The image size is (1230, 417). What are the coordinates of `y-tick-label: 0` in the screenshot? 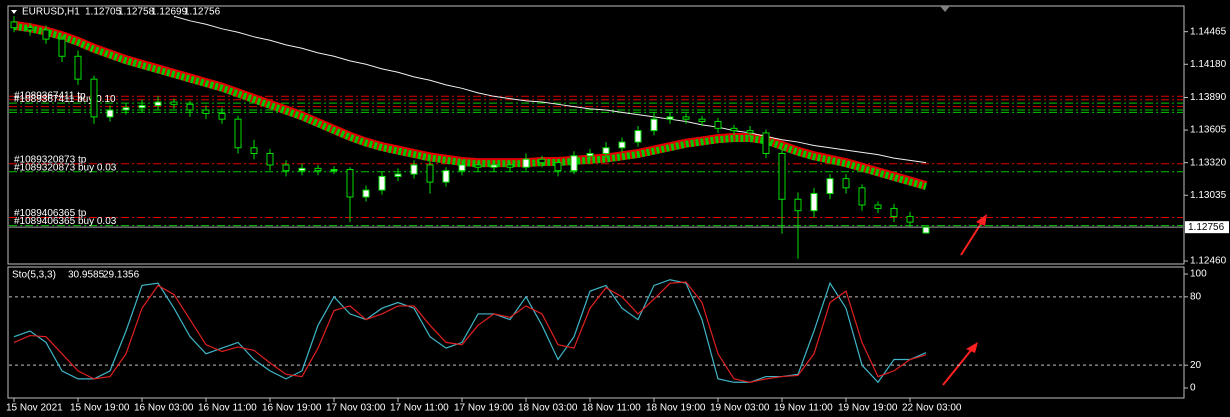 It's located at (1193, 388).